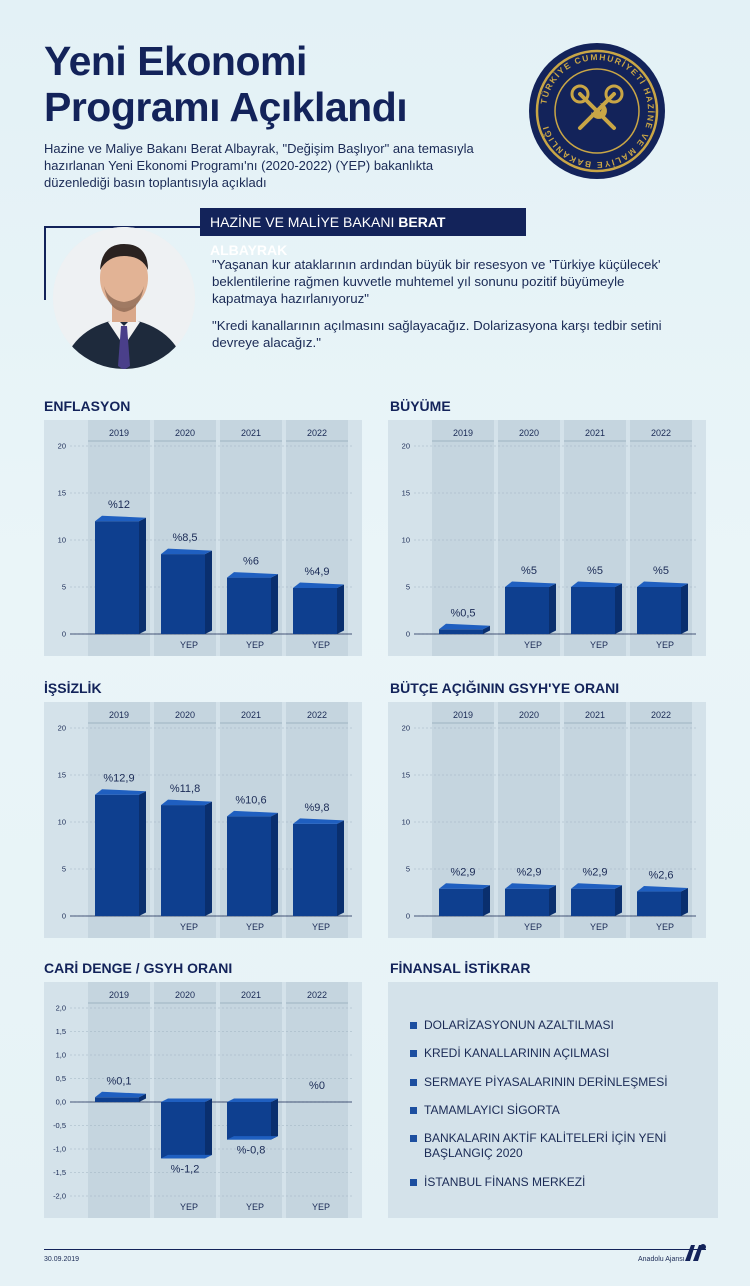 Image resolution: width=750 pixels, height=1286 pixels. Describe the element at coordinates (519, 1025) in the screenshot. I see `finansal-item-label: DOLARİZASYONUN AZALTILMASI` at that location.